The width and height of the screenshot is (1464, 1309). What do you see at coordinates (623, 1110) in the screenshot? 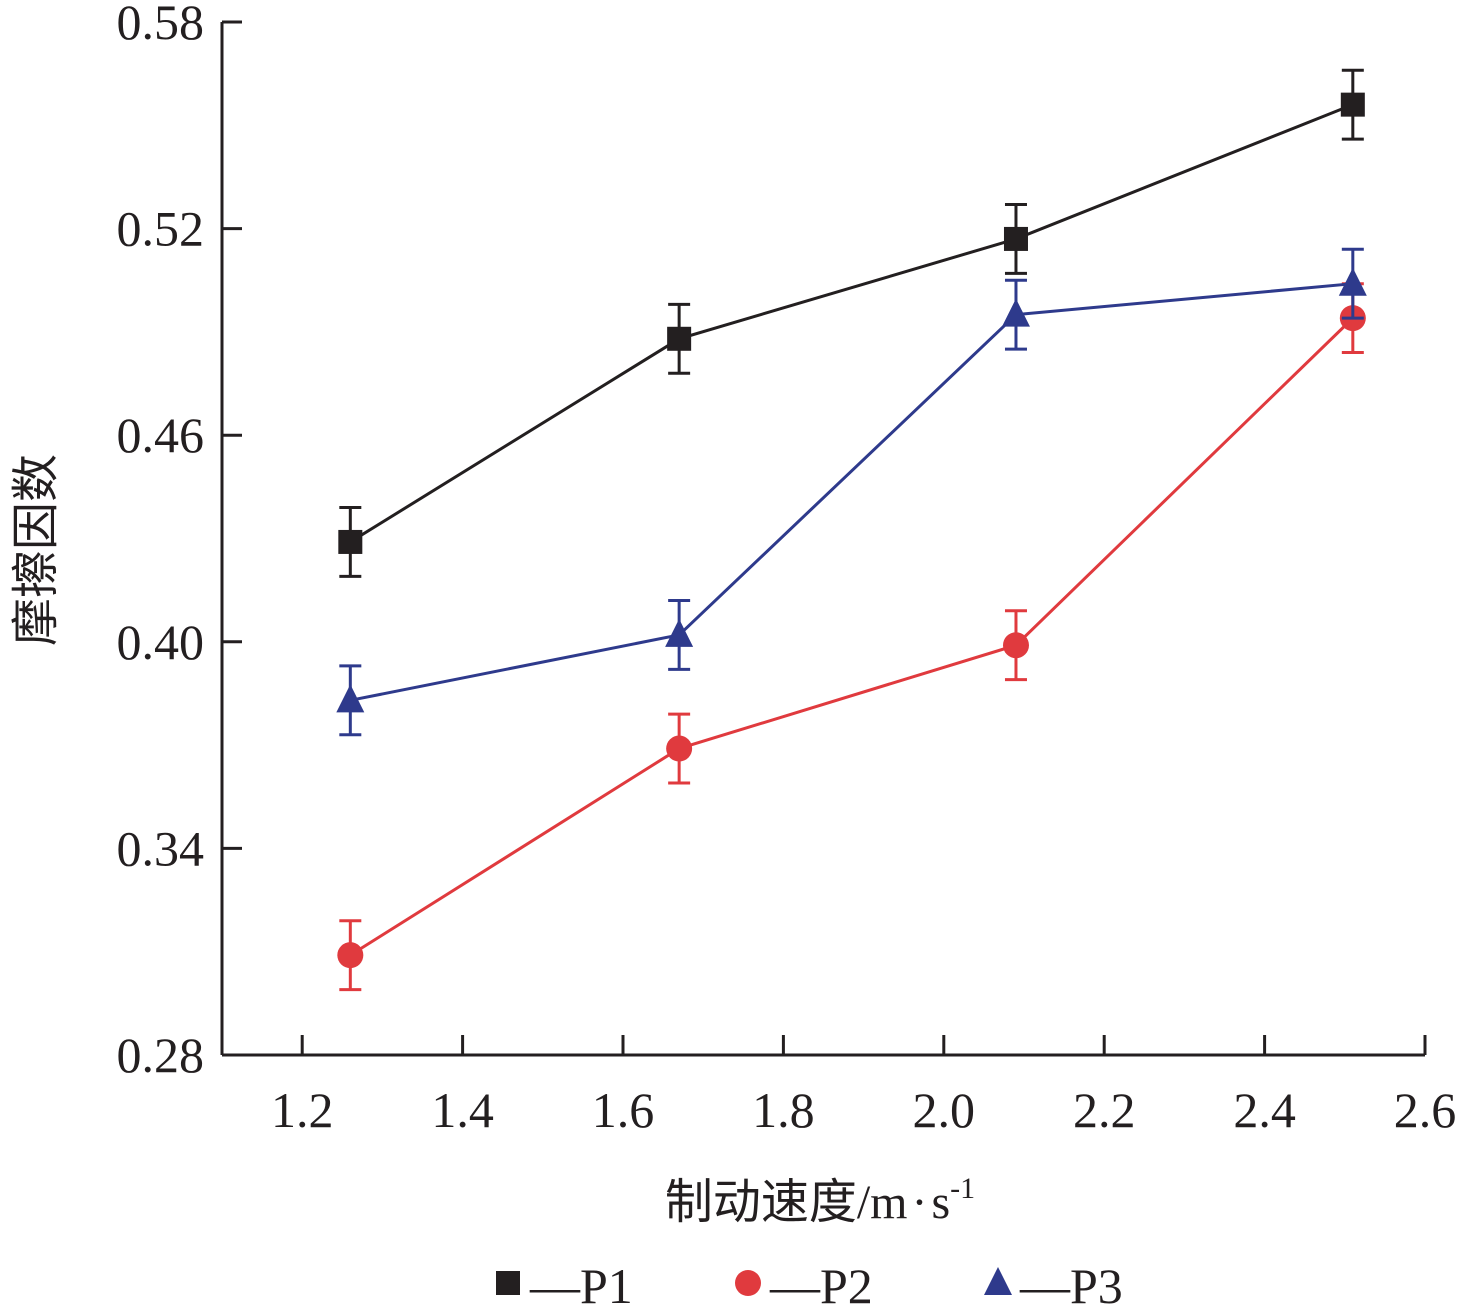
I see `x-tick-label: 1.6` at bounding box center [623, 1110].